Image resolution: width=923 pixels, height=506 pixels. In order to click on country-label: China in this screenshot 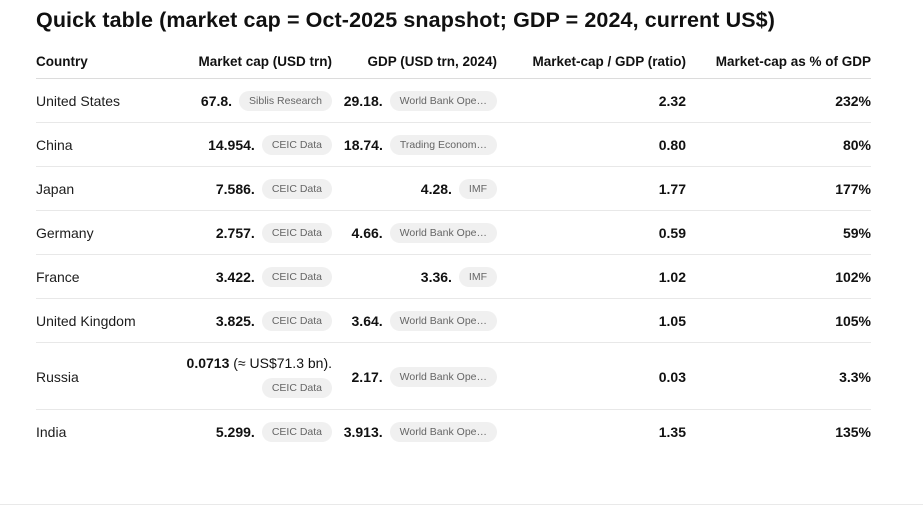, I will do `click(54, 145)`.